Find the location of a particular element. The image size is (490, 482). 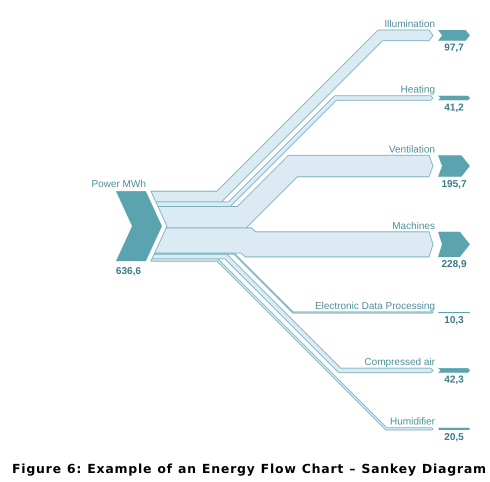

category-label: Electronic Data Processing is located at coordinates (374, 306).